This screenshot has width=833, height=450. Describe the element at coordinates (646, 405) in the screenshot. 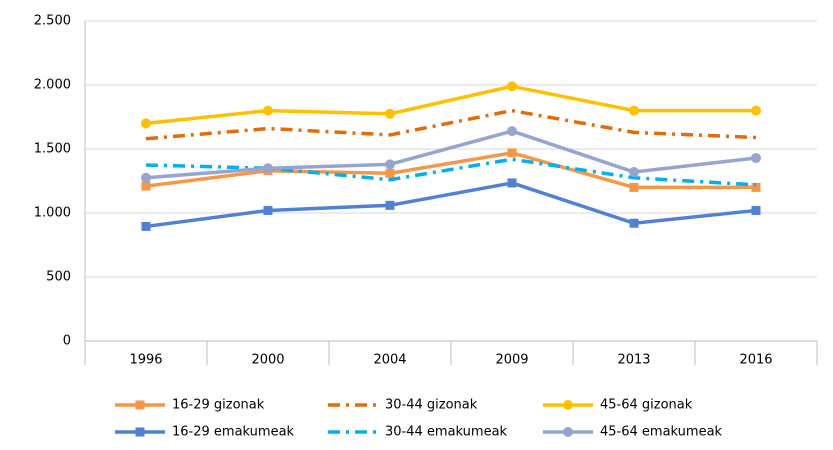

I see `legend-label: 45-64 gizonak` at that location.